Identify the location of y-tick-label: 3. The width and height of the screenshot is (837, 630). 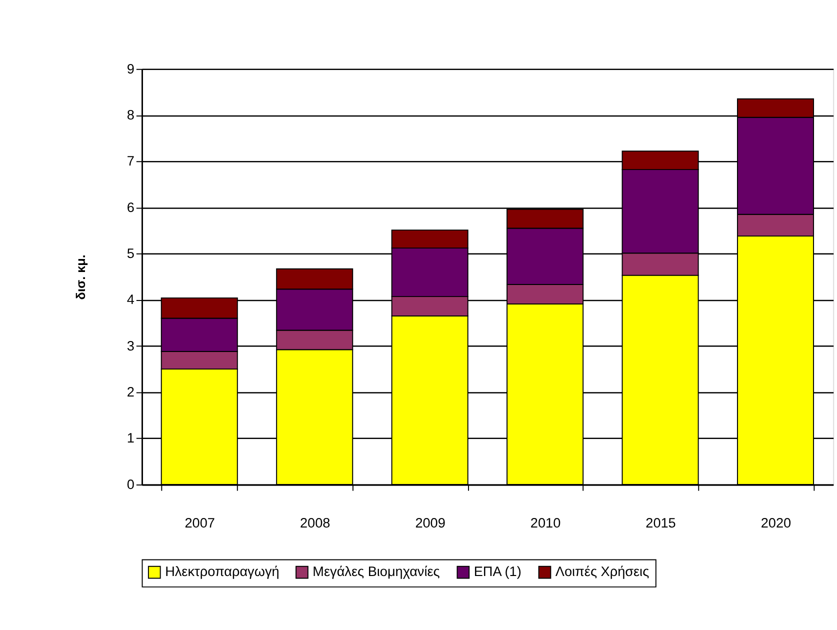
(130, 346).